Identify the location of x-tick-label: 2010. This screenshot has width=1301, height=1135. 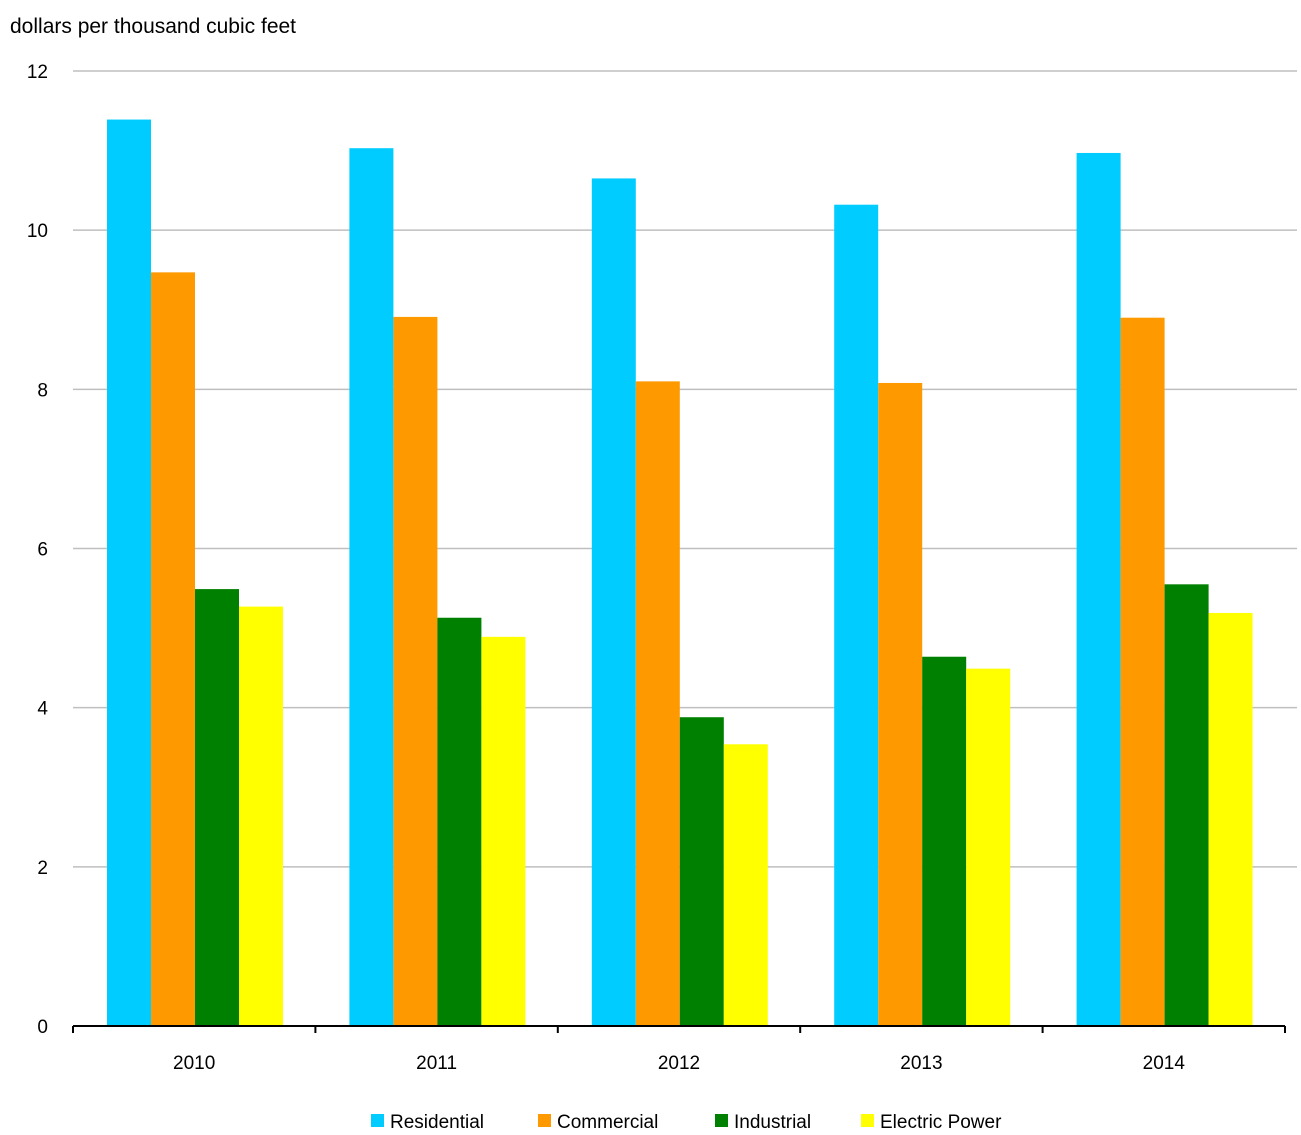
(194, 1063).